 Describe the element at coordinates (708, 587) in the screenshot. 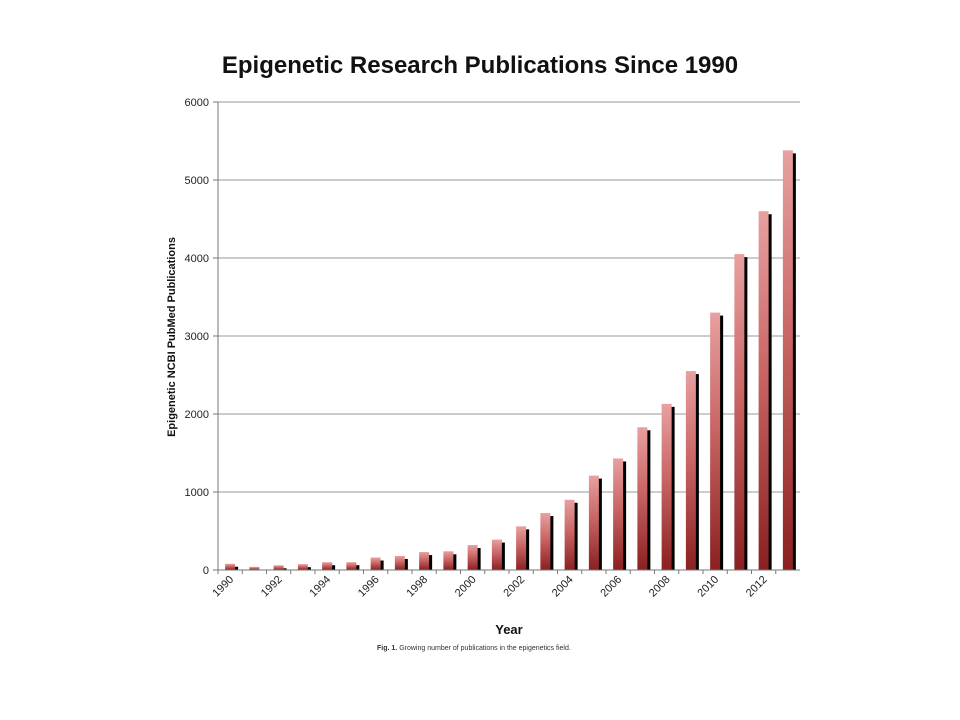

I see `x-tick-label: 2010` at that location.